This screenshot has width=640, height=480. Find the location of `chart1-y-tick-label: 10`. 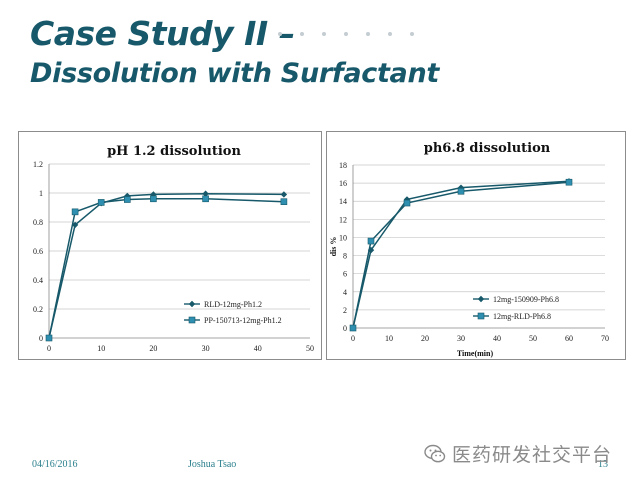

chart1-y-tick-label: 10 is located at coordinates (343, 237).